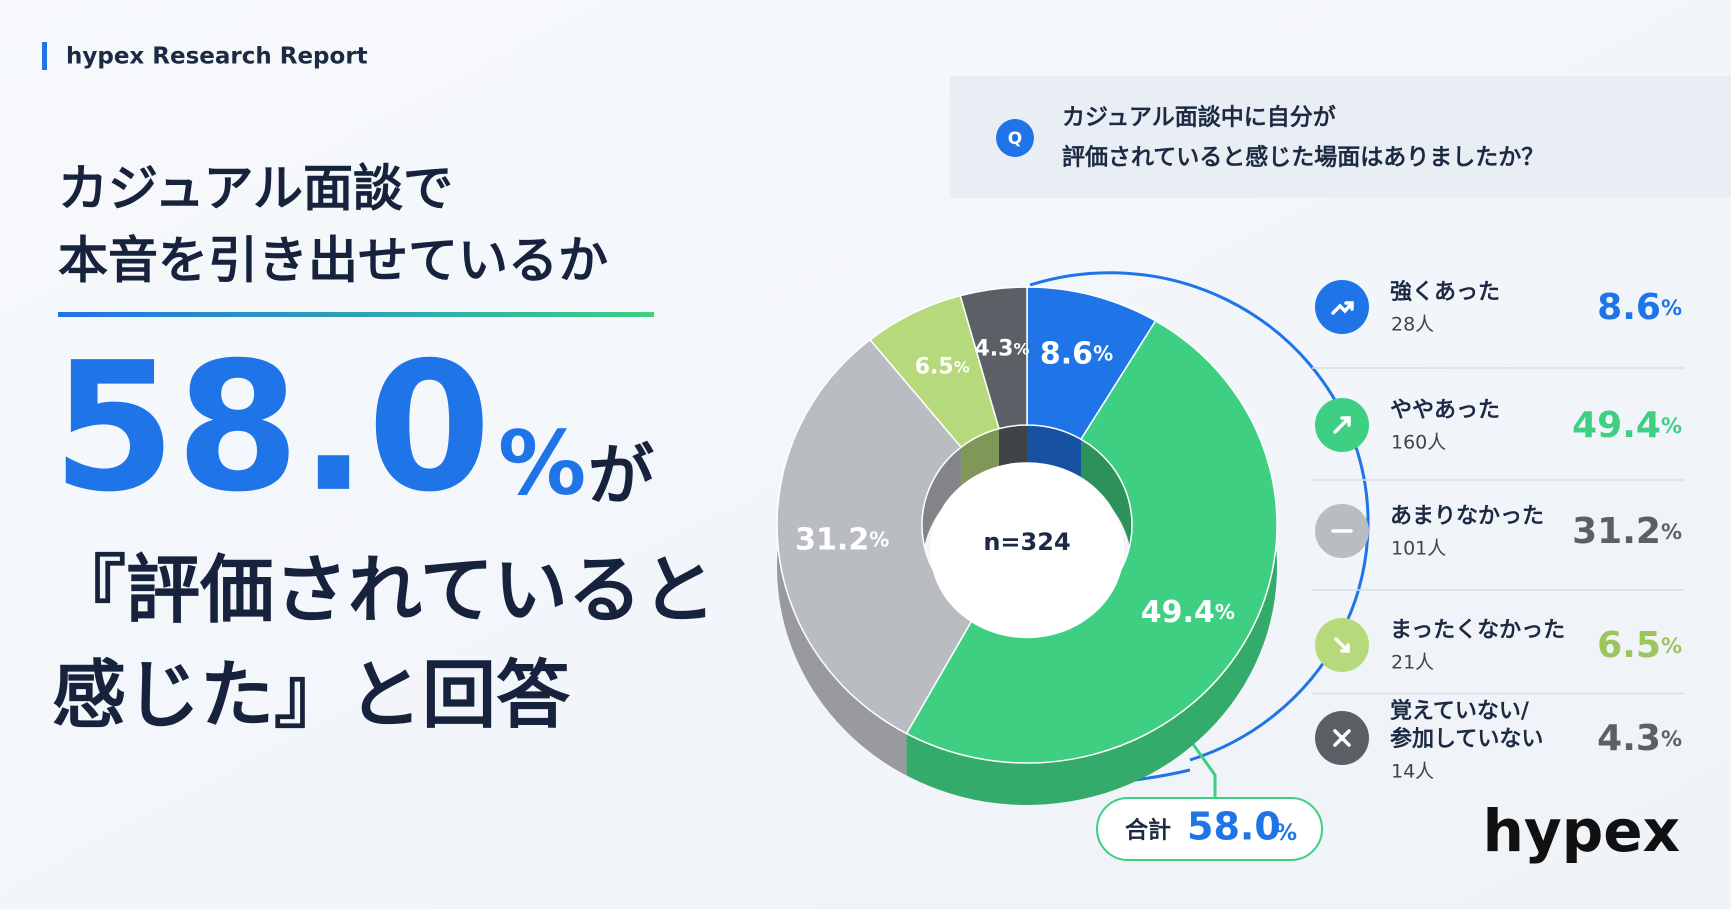 This screenshot has height=909, width=1731. What do you see at coordinates (1629, 738) in the screenshot?
I see `legend-value-number: 4.3` at bounding box center [1629, 738].